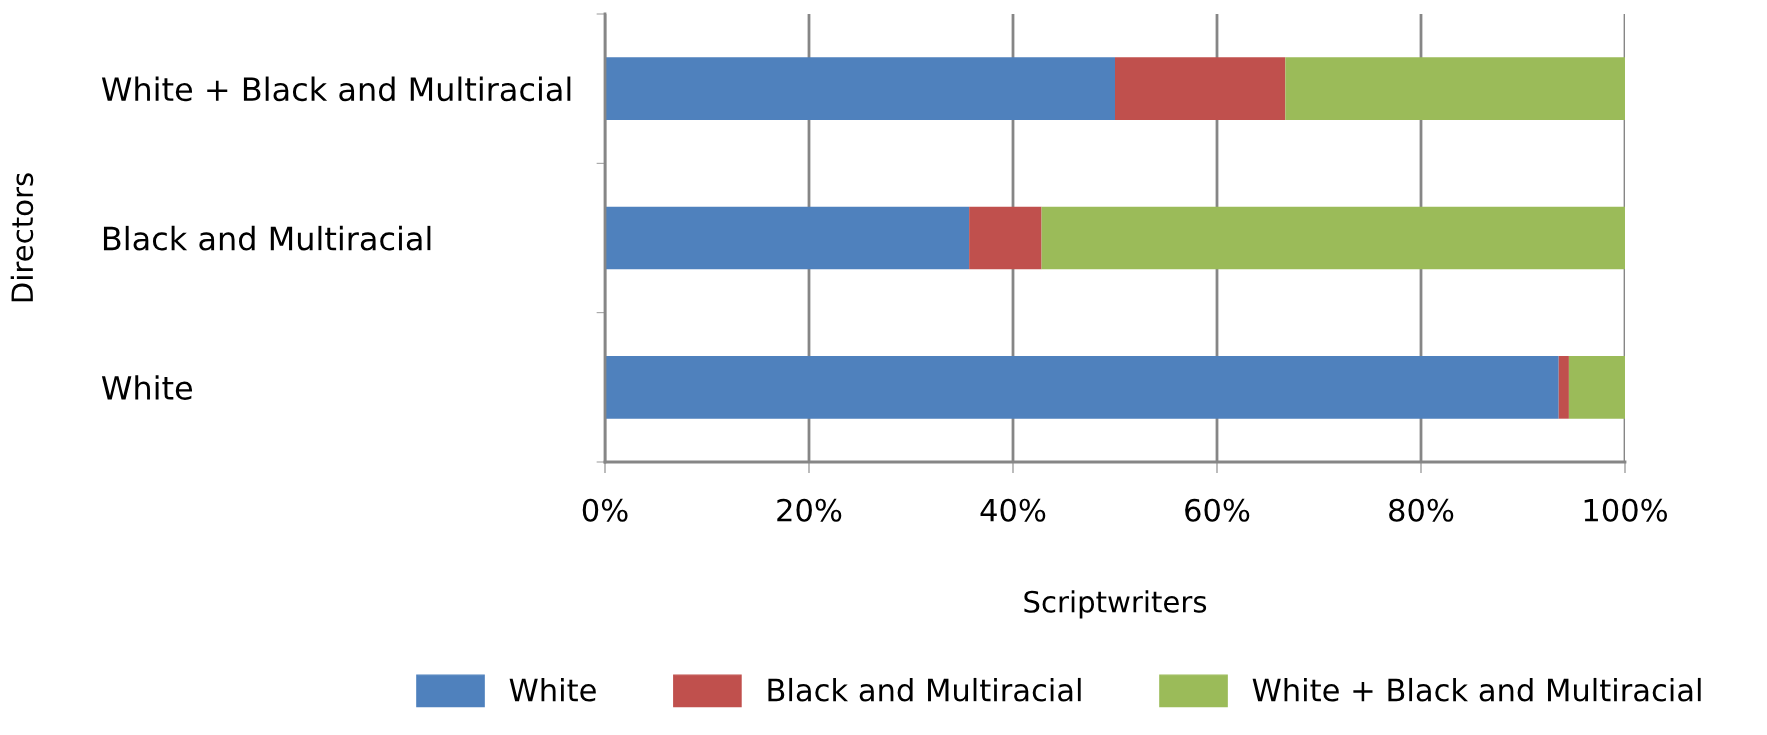  Describe the element at coordinates (22, 237) in the screenshot. I see `y-axis-title: Directors` at that location.